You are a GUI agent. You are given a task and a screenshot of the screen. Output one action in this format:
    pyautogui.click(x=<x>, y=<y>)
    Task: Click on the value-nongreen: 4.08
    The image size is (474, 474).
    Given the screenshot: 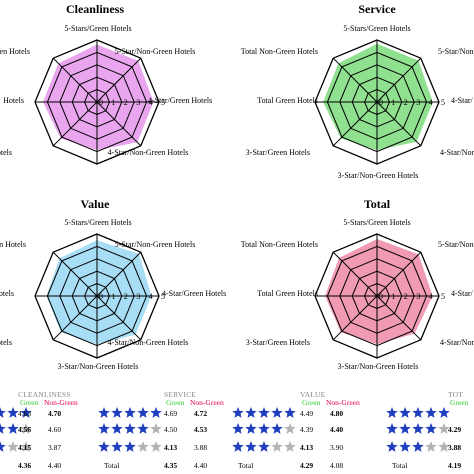 What is the action you would take?
    pyautogui.click(x=336, y=465)
    